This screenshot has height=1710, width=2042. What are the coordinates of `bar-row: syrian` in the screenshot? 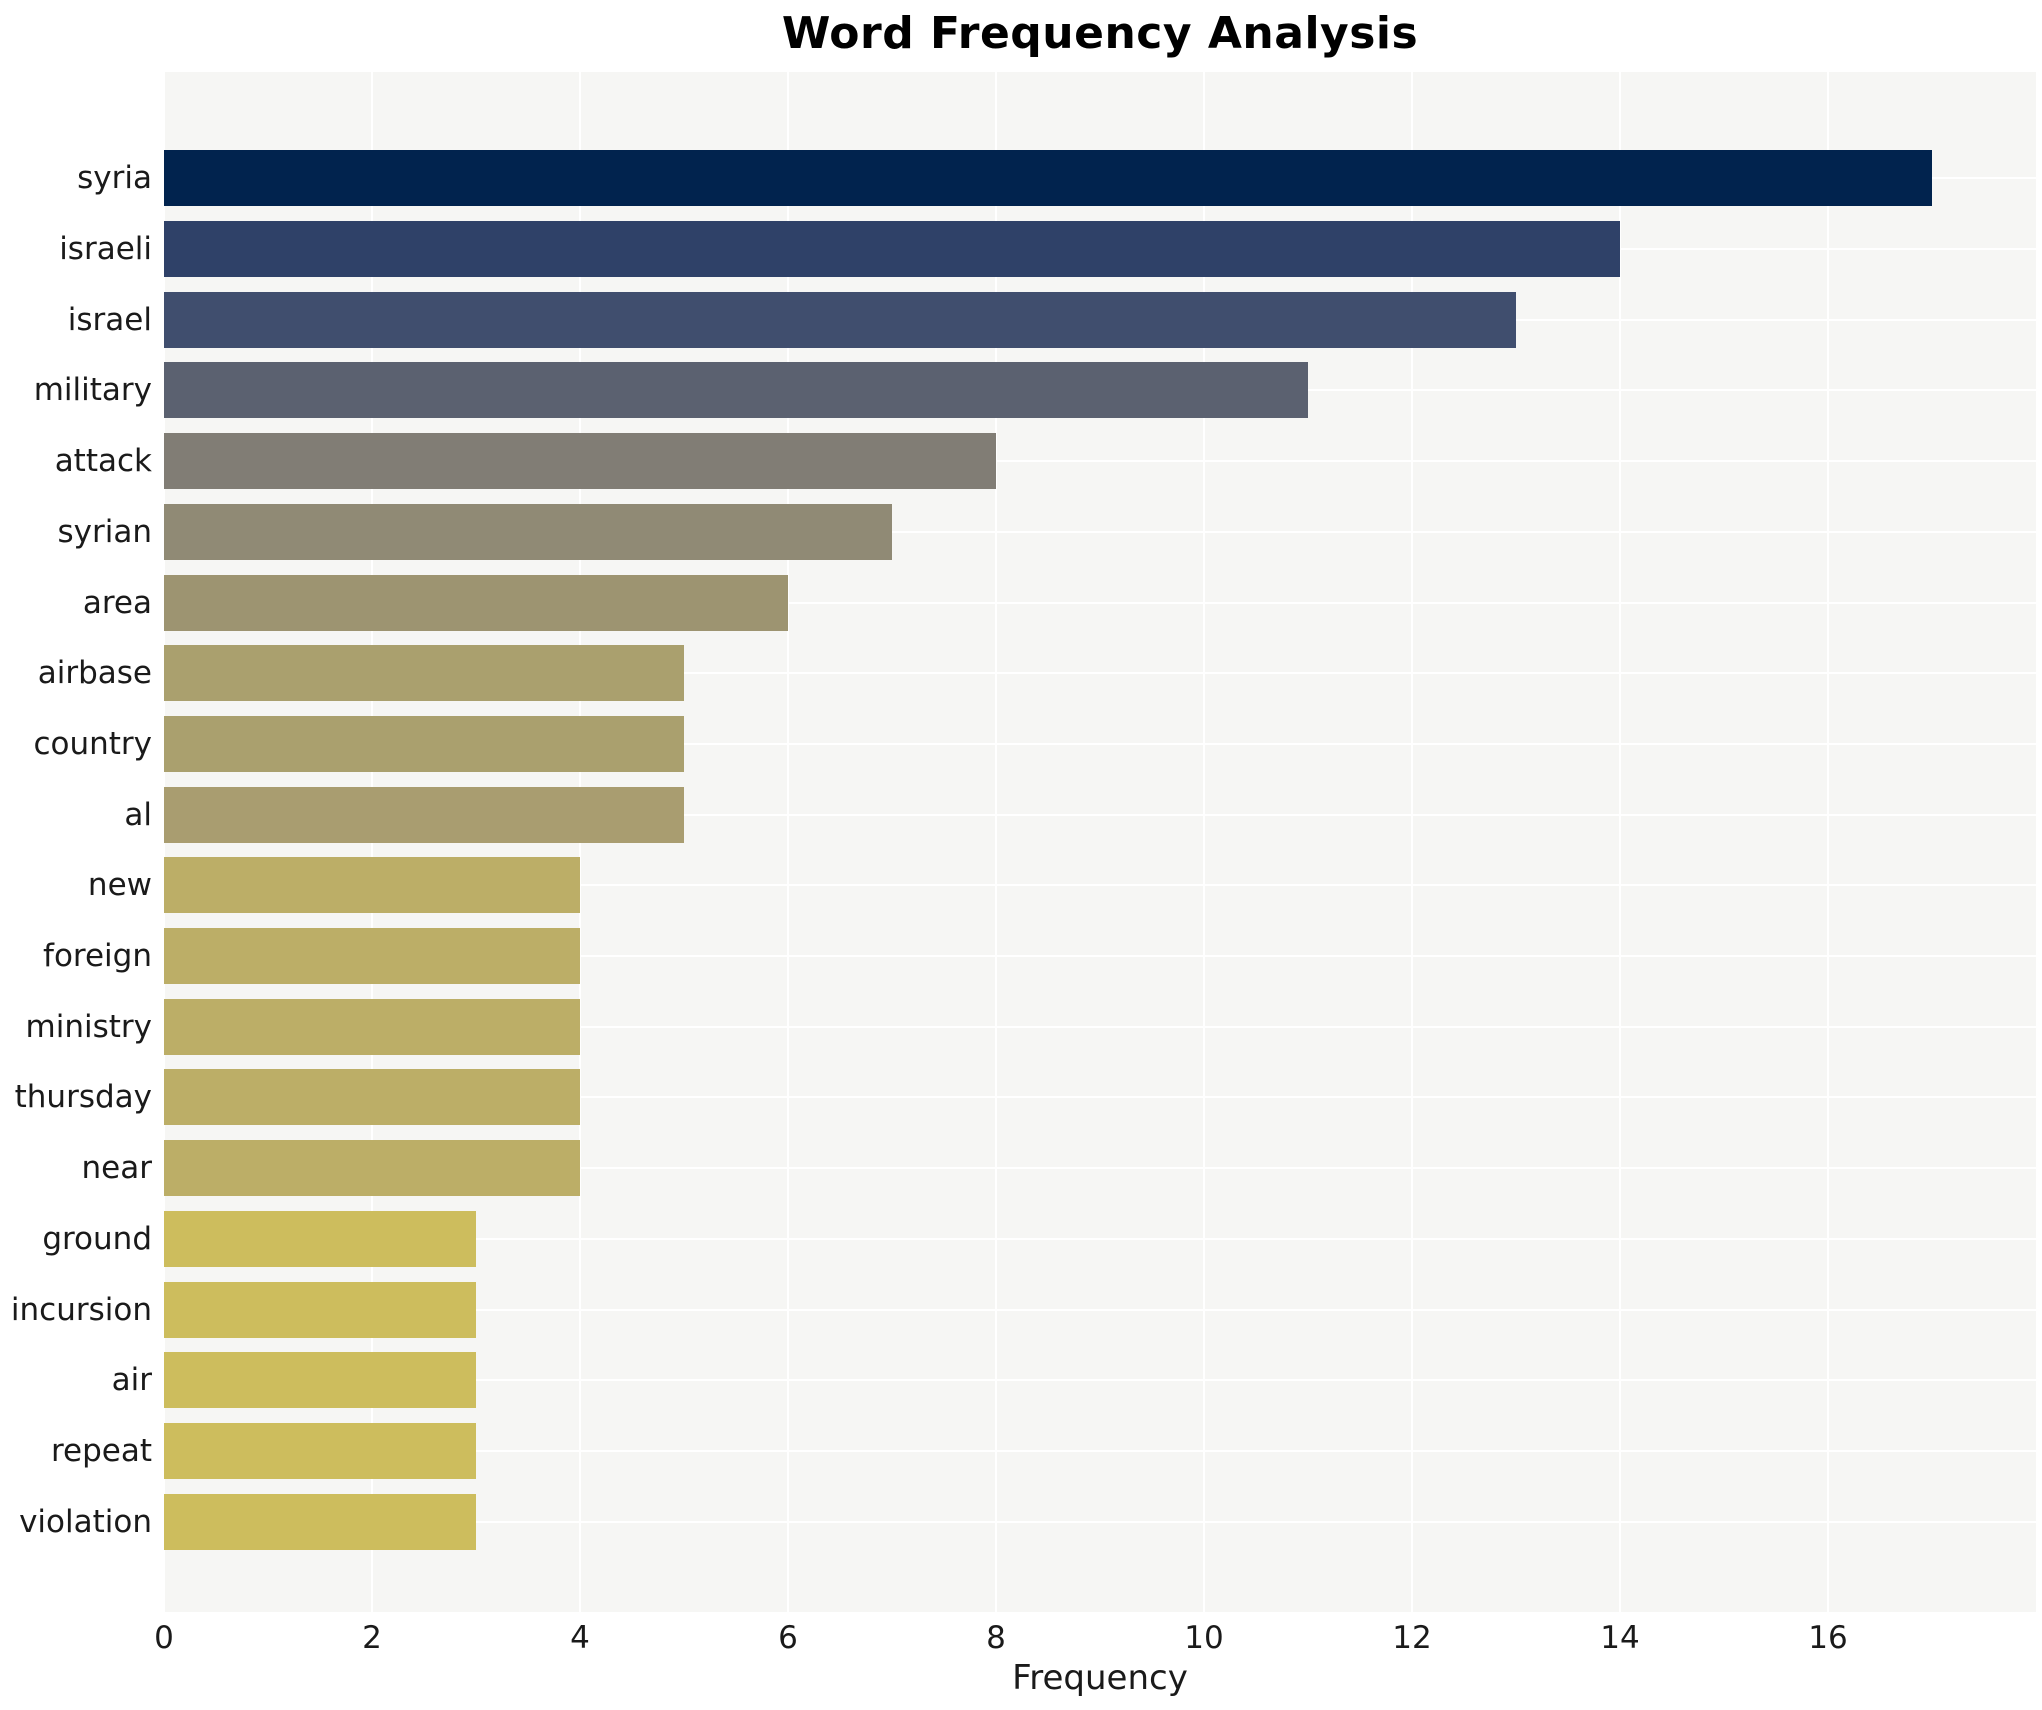 It's located at (1047, 532).